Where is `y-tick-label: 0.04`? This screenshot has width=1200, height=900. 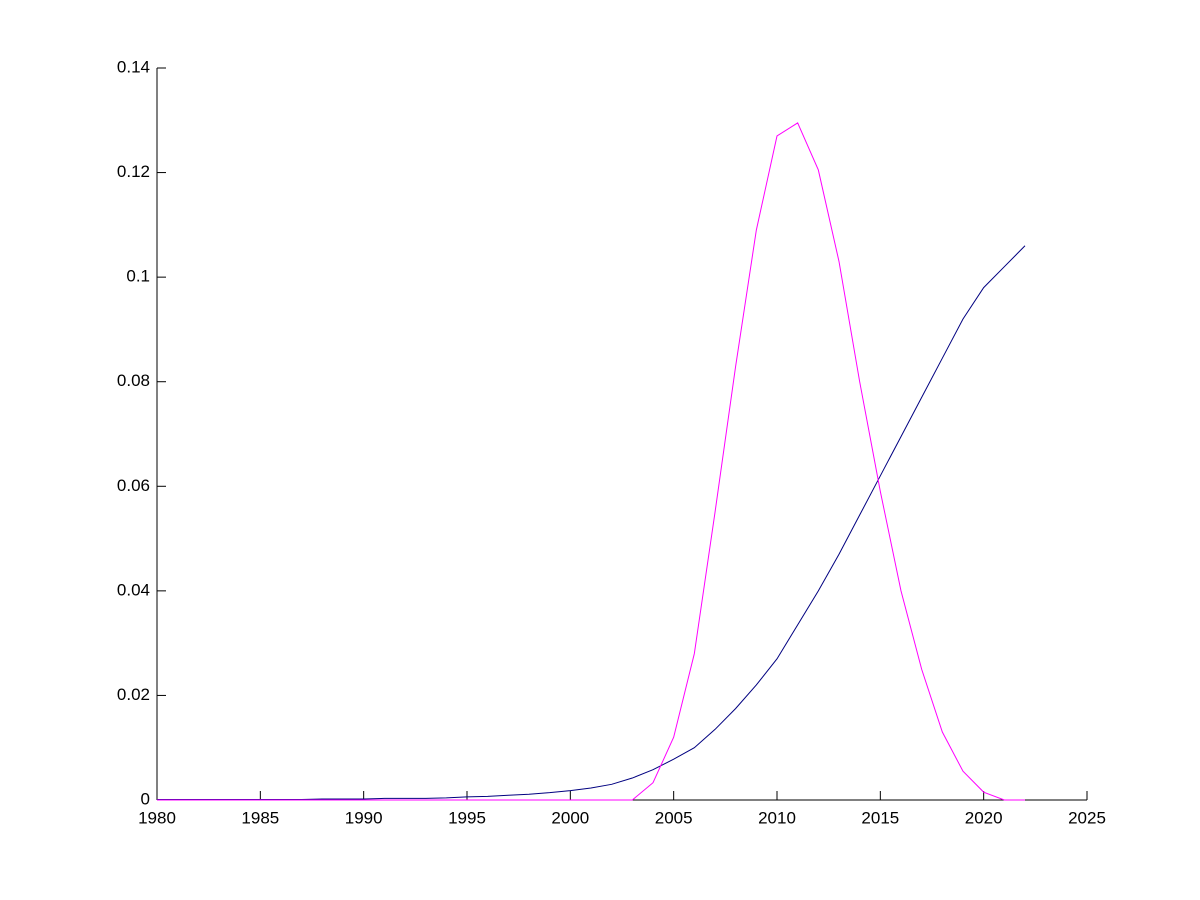
y-tick-label: 0.04 is located at coordinates (133, 589).